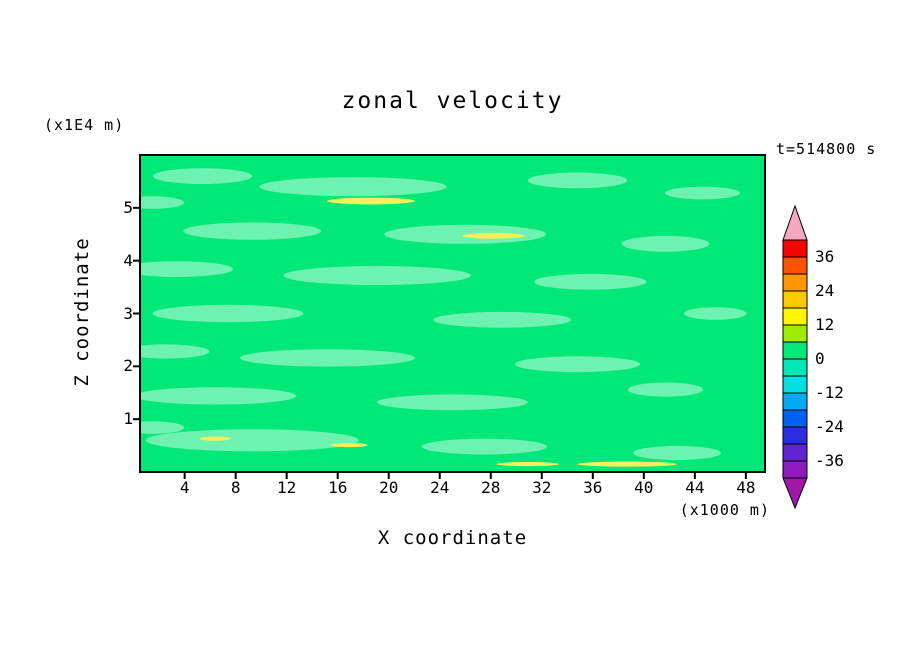  Describe the element at coordinates (128, 313) in the screenshot. I see `y-tick-label: 3` at that location.